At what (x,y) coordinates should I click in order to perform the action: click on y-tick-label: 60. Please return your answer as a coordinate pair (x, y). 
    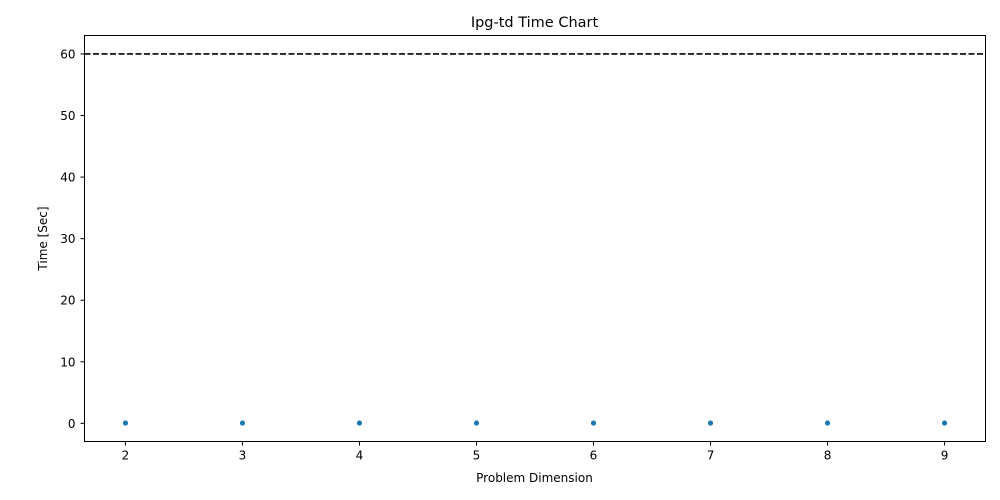
    Looking at the image, I should click on (67, 54).